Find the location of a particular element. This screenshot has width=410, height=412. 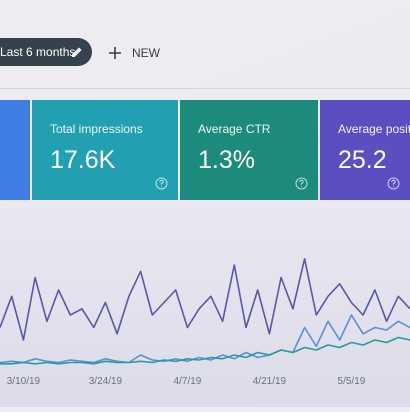

edit-icon is located at coordinates (77, 52).